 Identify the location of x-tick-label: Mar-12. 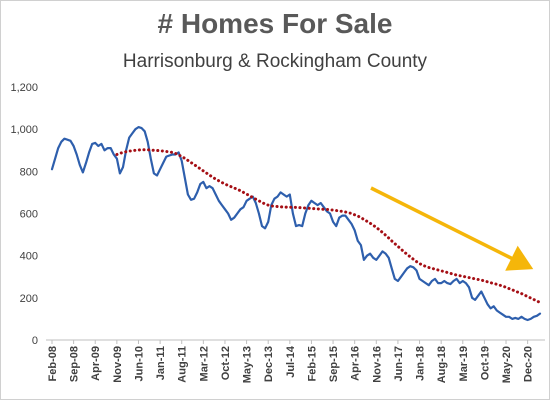
(204, 363).